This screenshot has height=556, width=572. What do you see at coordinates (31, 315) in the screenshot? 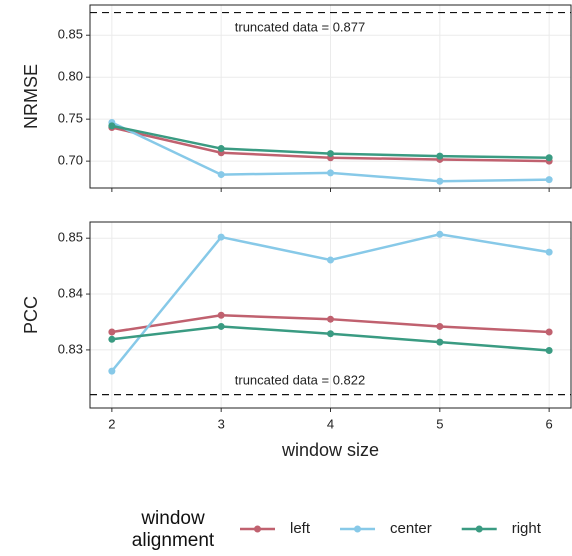
I see `y-axis-title: PCC` at bounding box center [31, 315].